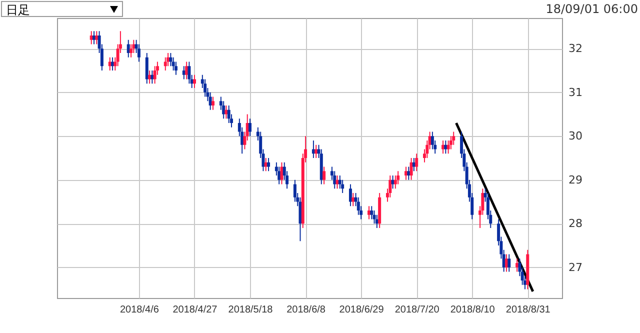 This screenshot has height=333, width=640. Describe the element at coordinates (575, 92) in the screenshot. I see `y-tick-label: 31` at that location.